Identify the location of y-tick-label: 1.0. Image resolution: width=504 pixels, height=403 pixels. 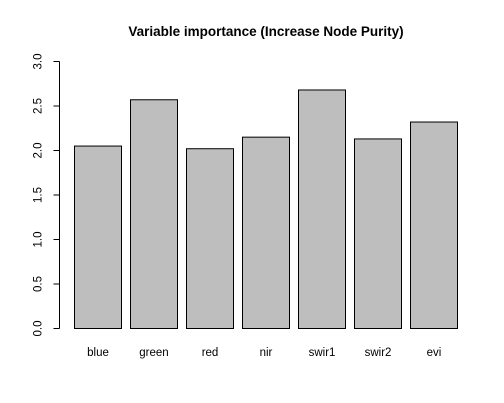
(39, 240).